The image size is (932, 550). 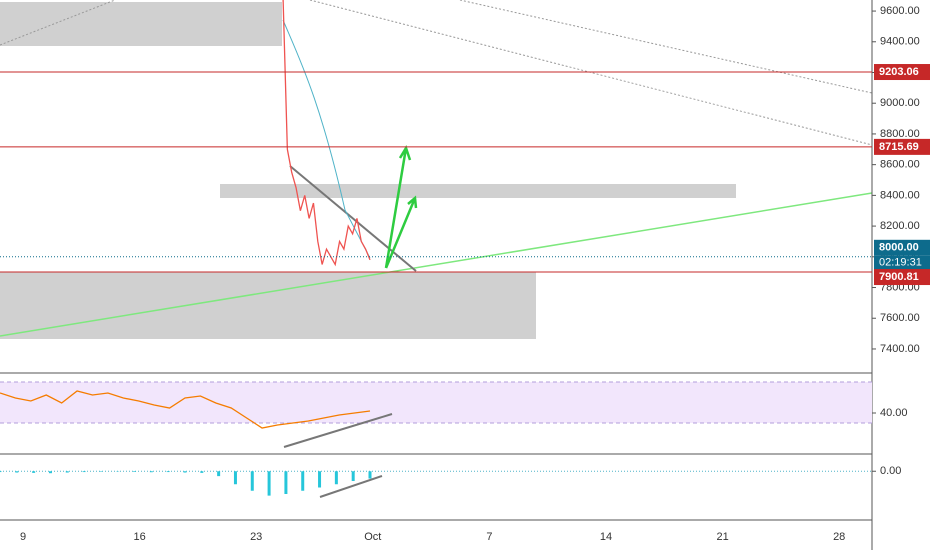 I want to click on y-tick-label: 8800.00, so click(x=900, y=134).